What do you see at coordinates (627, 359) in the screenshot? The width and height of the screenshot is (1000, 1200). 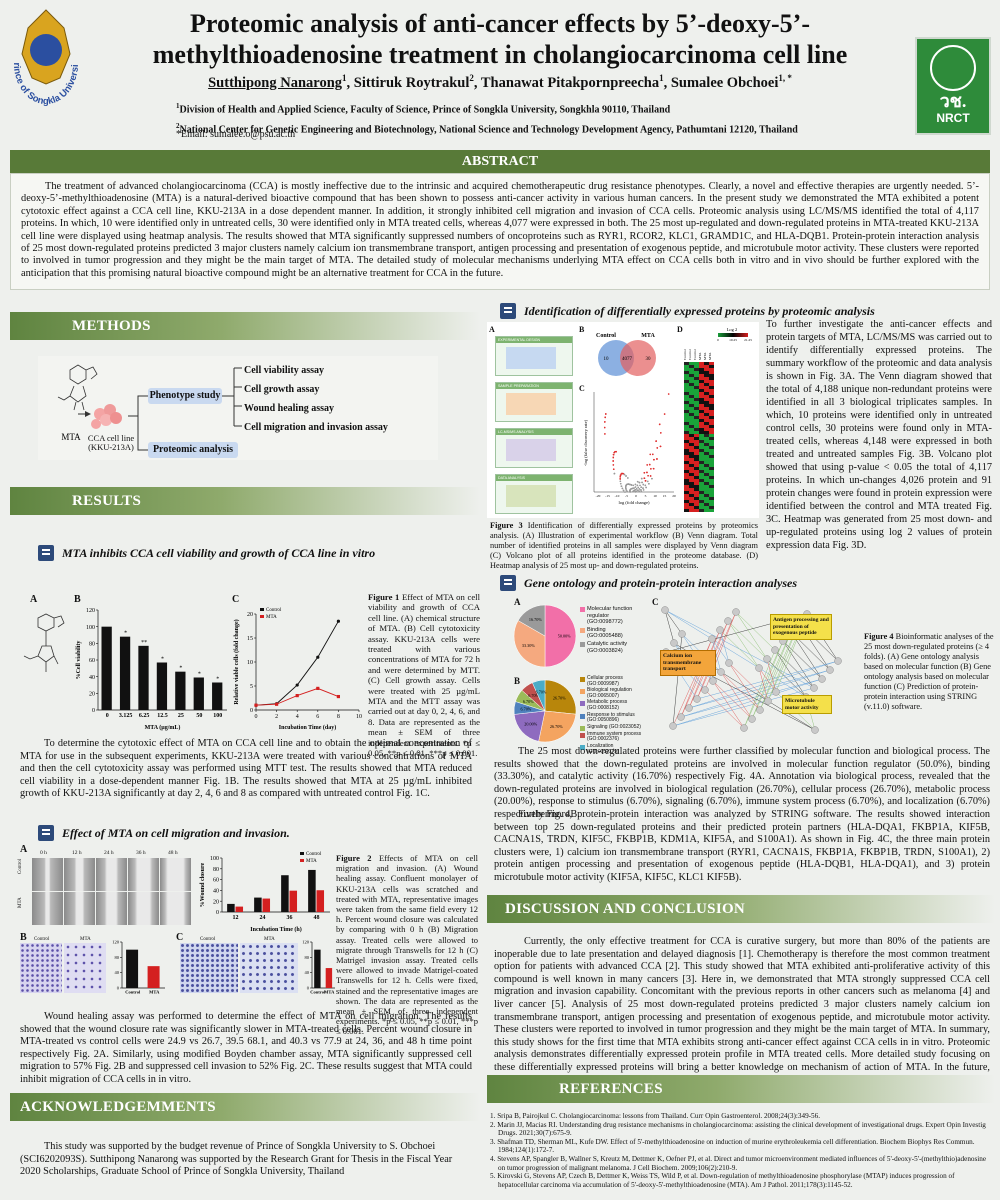 I see `venn-count: 4077` at bounding box center [627, 359].